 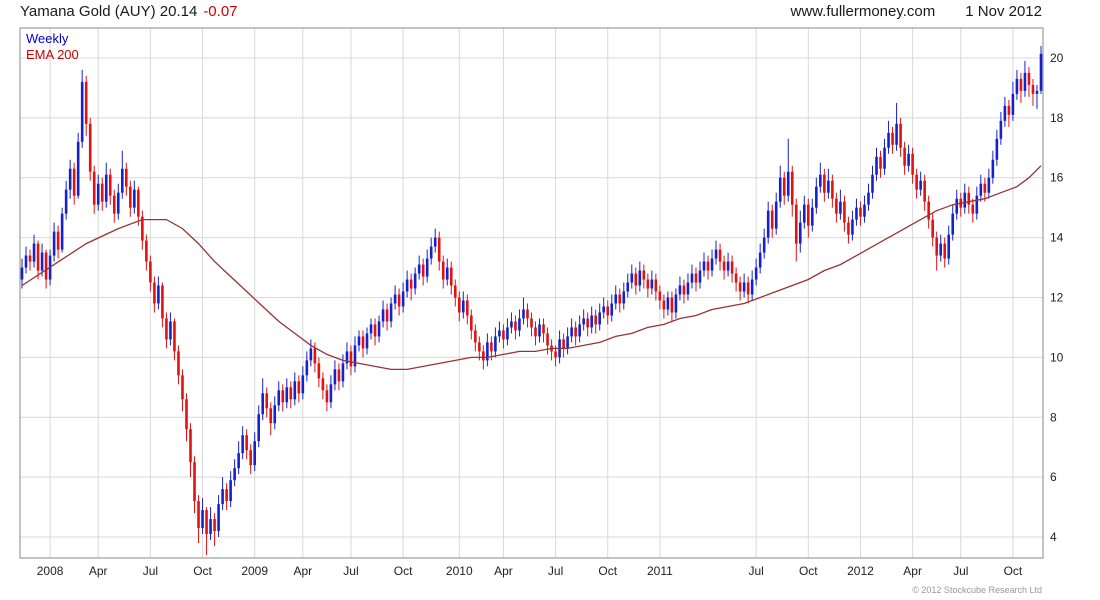 What do you see at coordinates (1003, 11) in the screenshot?
I see `date-label: 1 Nov 2012` at bounding box center [1003, 11].